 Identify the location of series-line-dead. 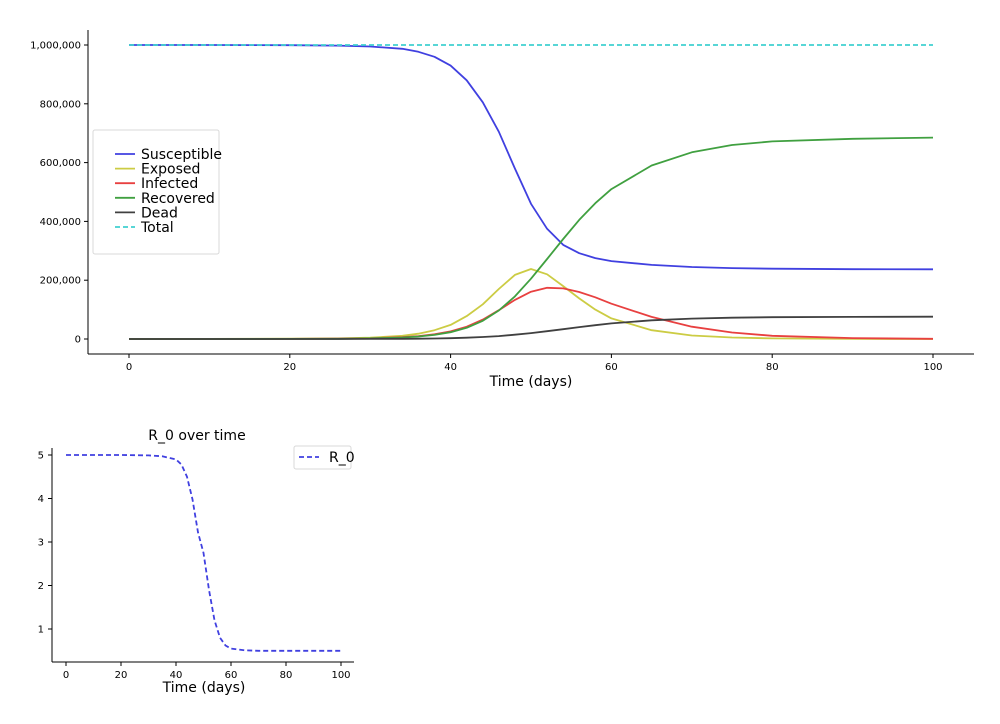
(531, 327).